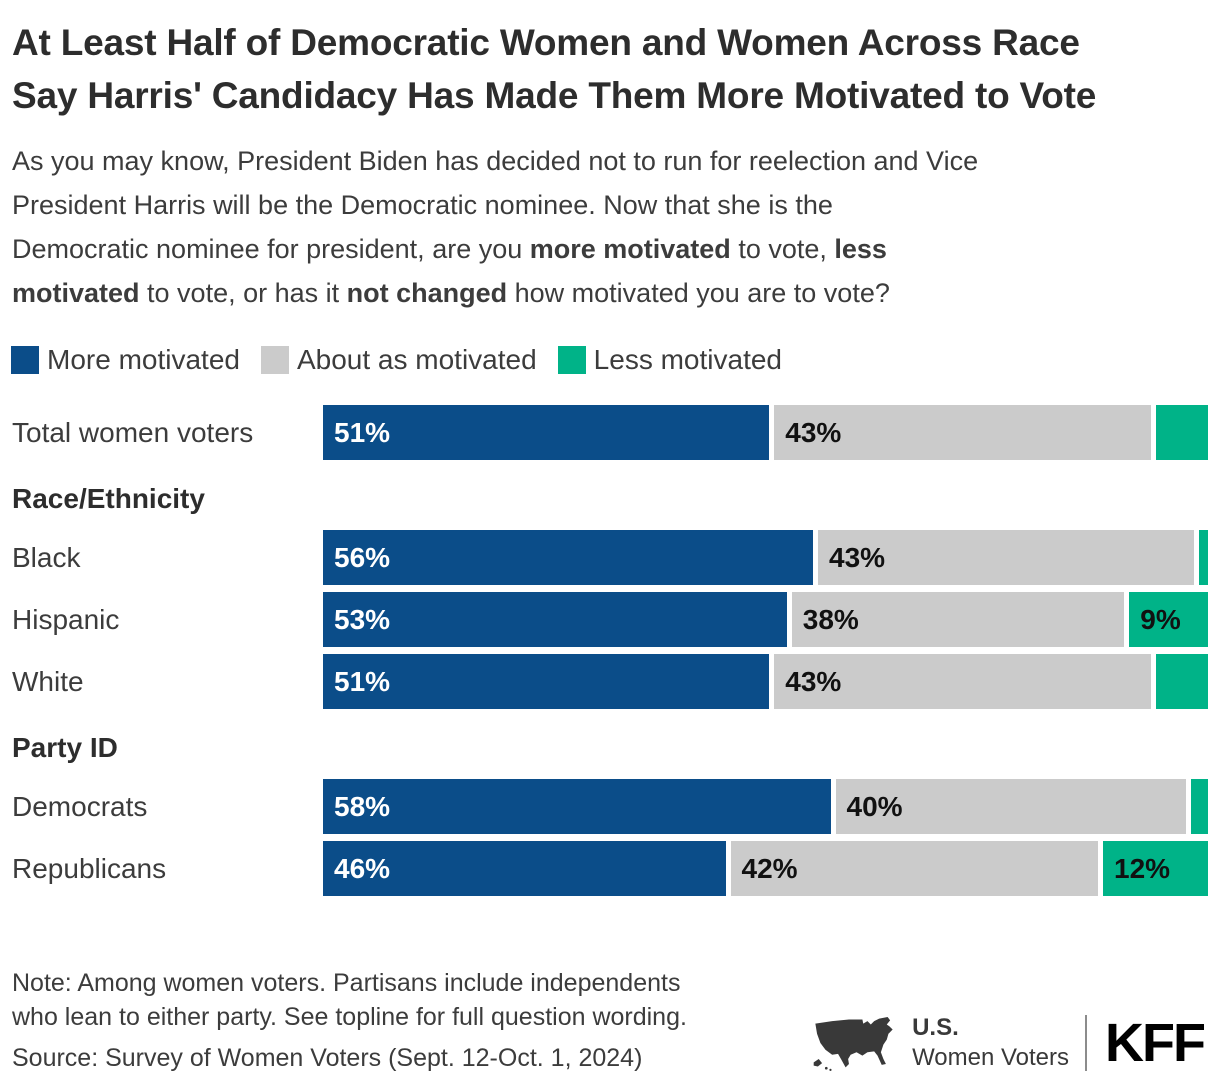 This screenshot has height=1088, width=1220. I want to click on program-label-bottom: Women Voters, so click(991, 1057).